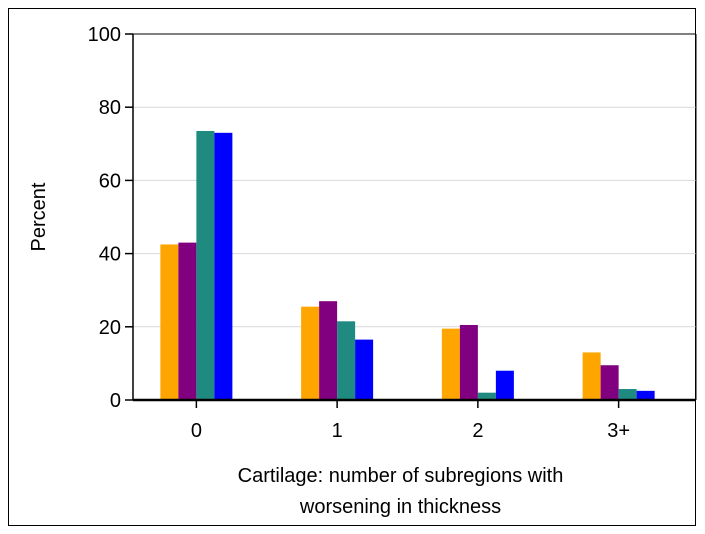  I want to click on x-axis-label-line-2: worsening in thickness, so click(400, 507).